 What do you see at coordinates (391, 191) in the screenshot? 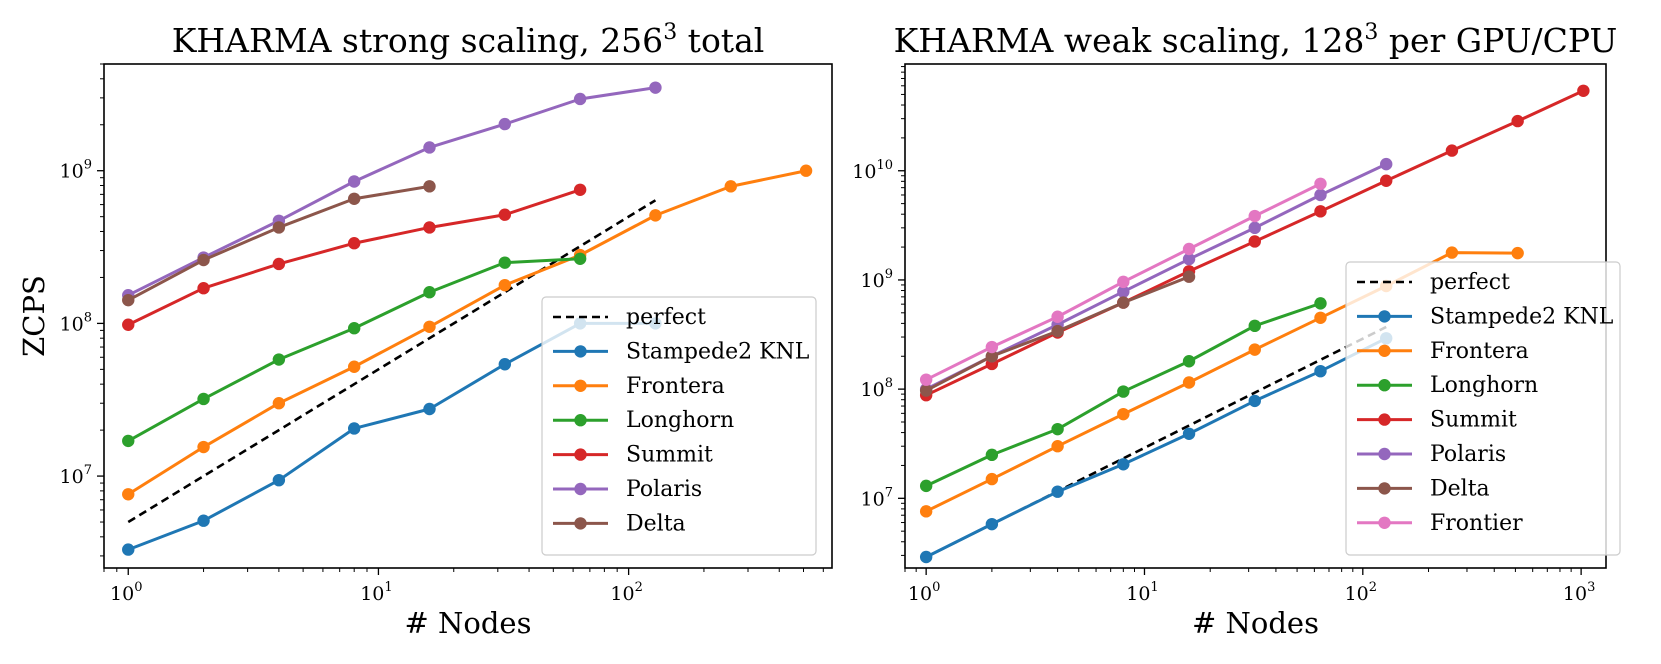
I see `series-line-polaris` at bounding box center [391, 191].